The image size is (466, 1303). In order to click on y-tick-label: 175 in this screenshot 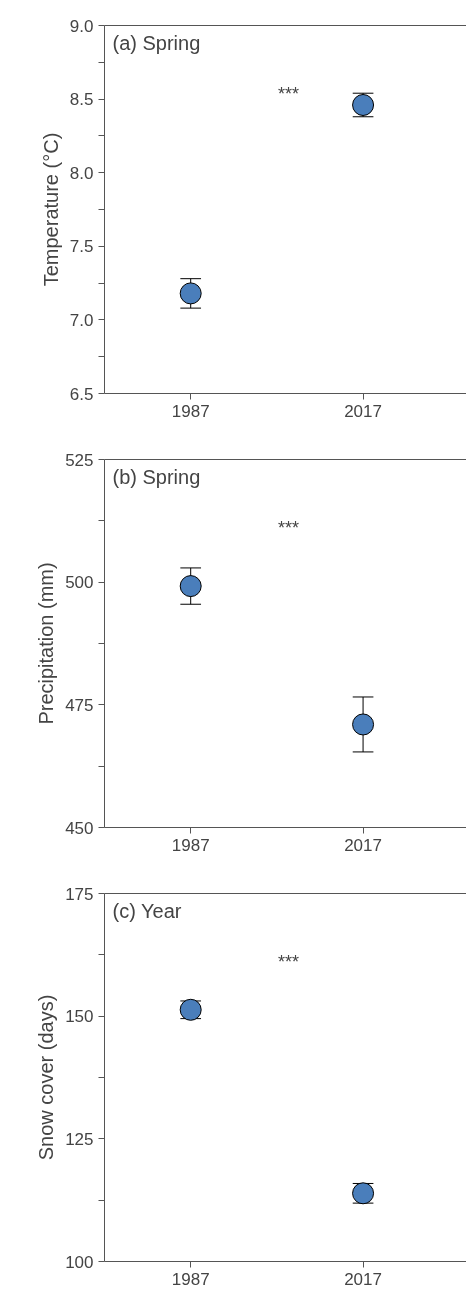, I will do `click(79, 894)`.